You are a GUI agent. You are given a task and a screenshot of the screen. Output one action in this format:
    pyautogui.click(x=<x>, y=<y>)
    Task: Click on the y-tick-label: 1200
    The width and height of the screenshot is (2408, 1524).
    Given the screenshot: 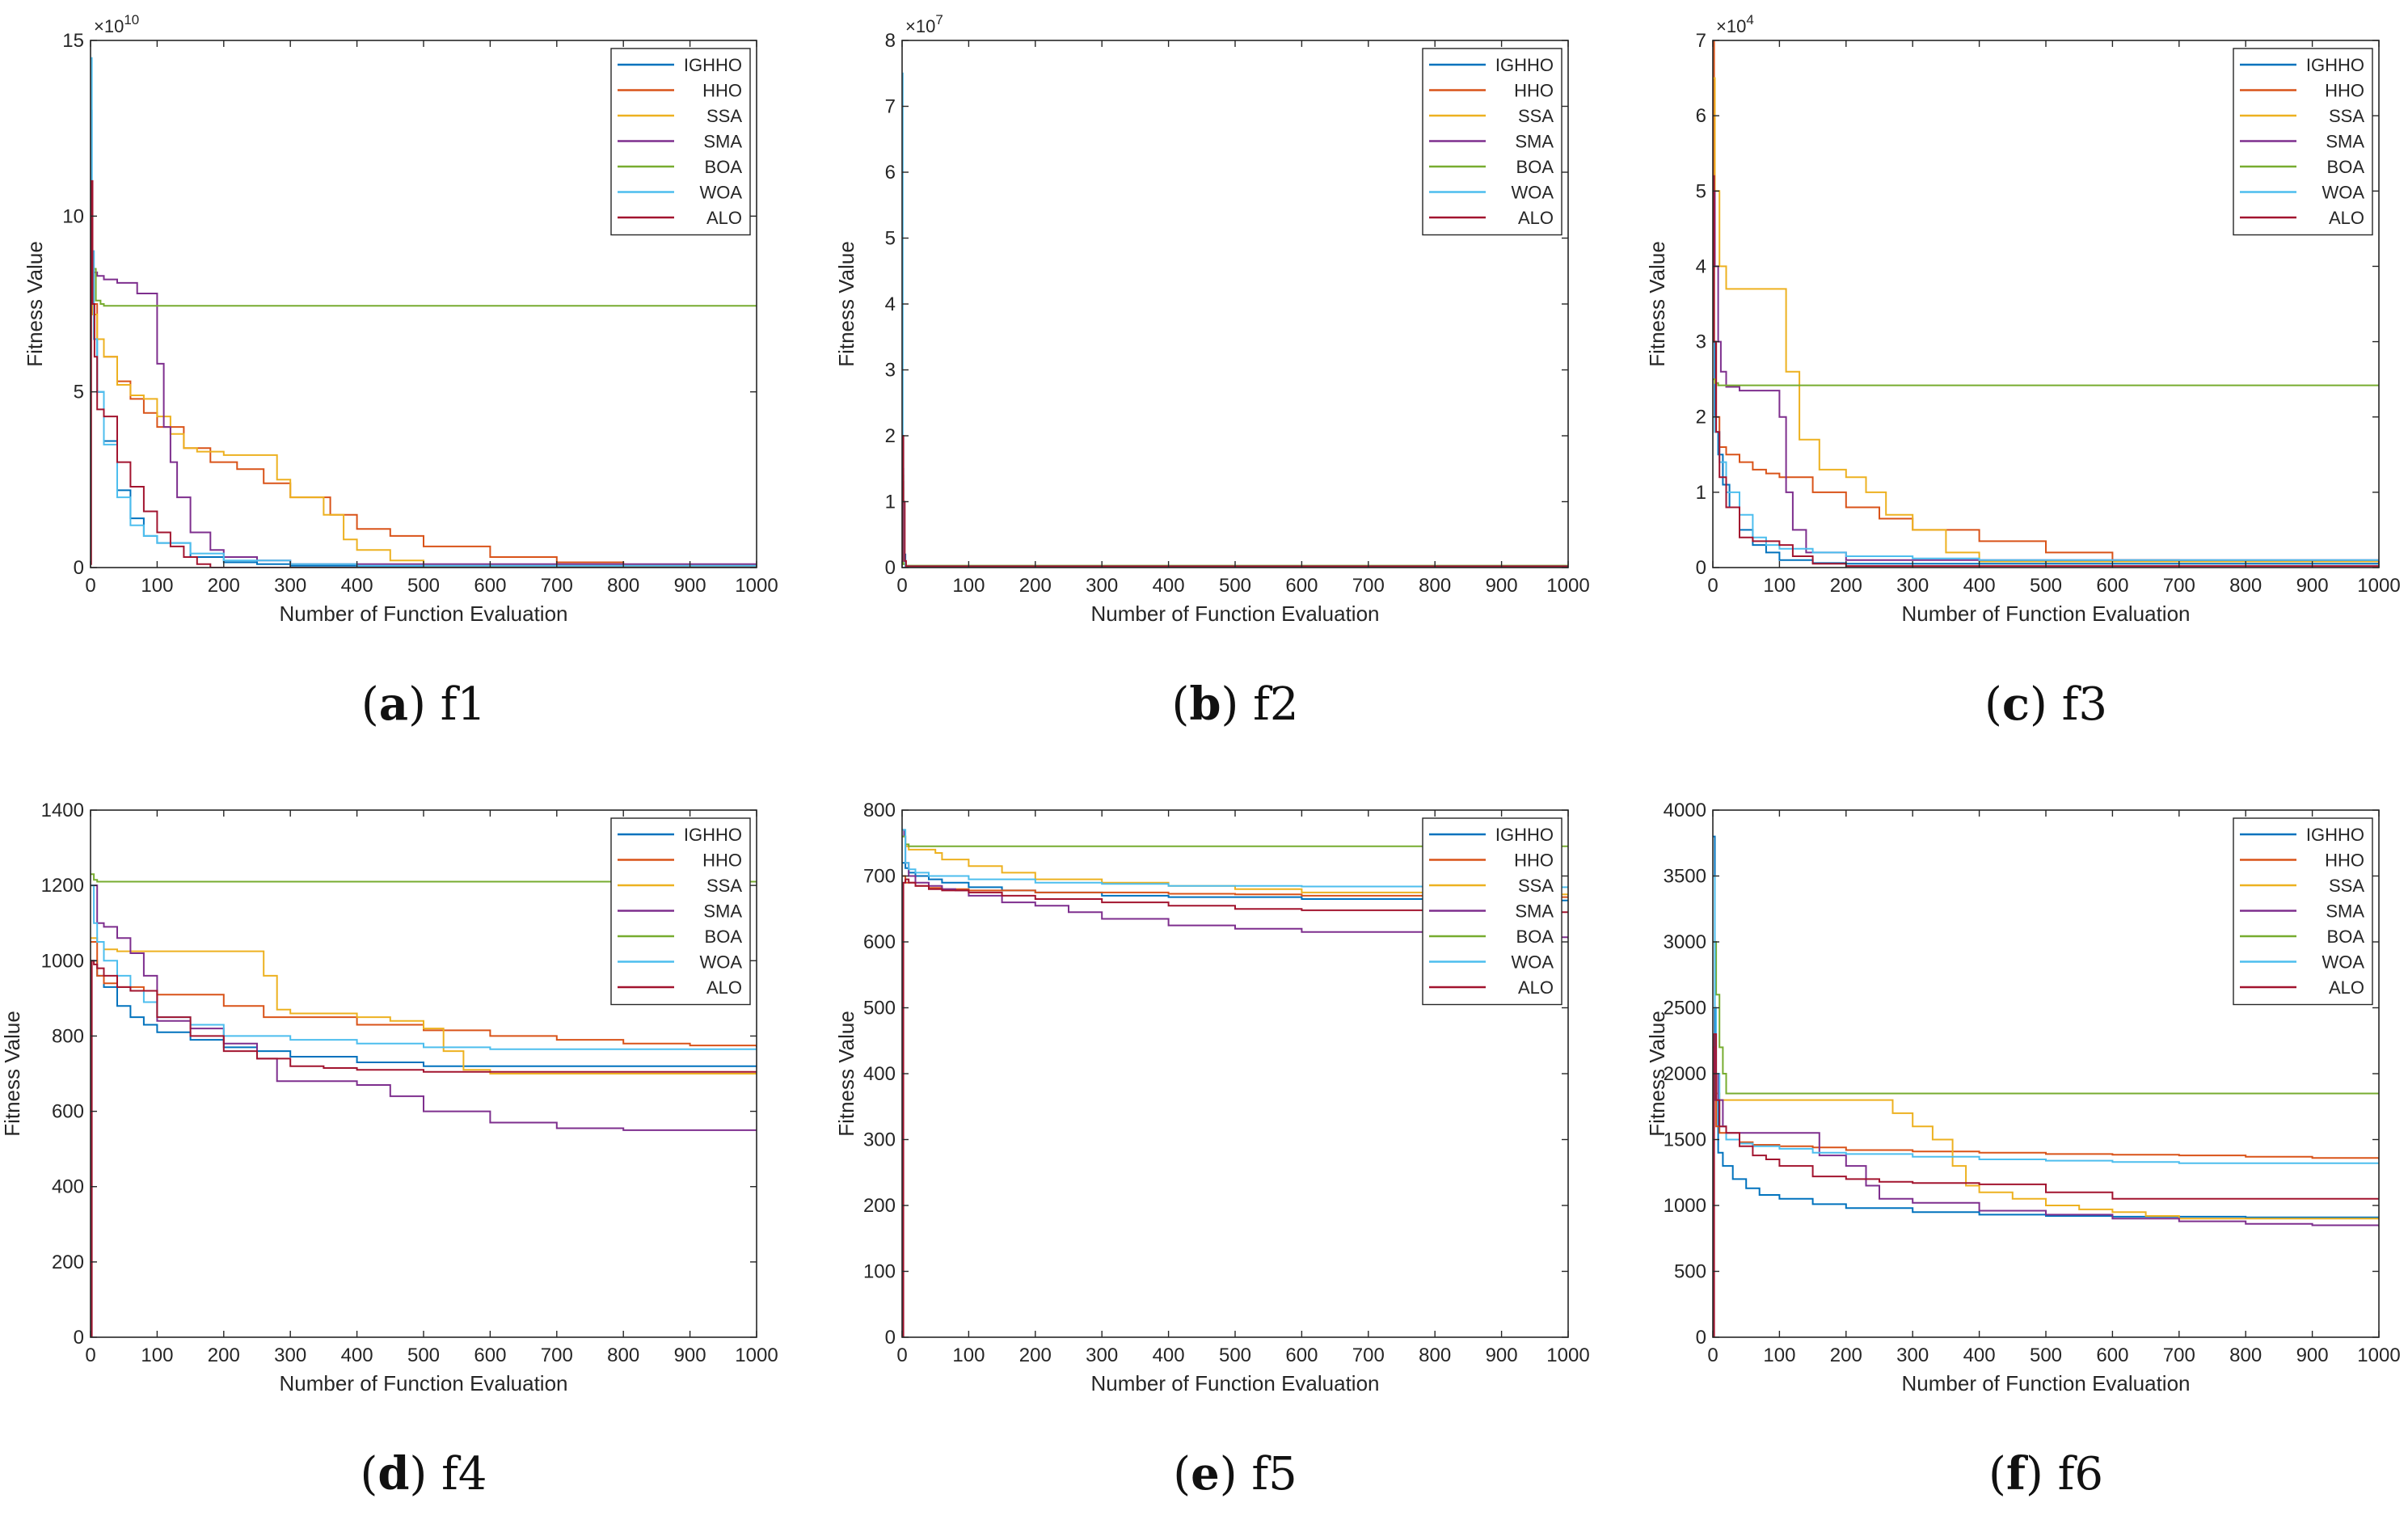 What is the action you would take?
    pyautogui.click(x=62, y=886)
    